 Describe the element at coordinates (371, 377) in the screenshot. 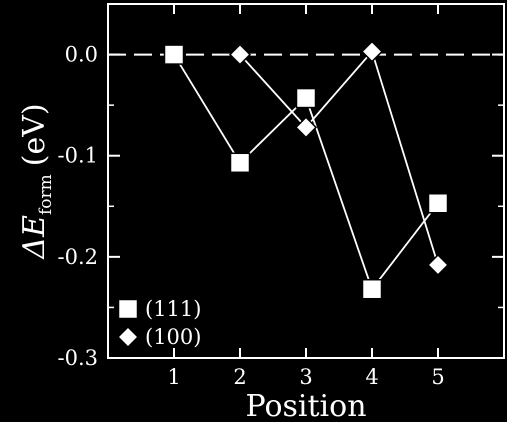

I see `x-tick-label: 4` at that location.